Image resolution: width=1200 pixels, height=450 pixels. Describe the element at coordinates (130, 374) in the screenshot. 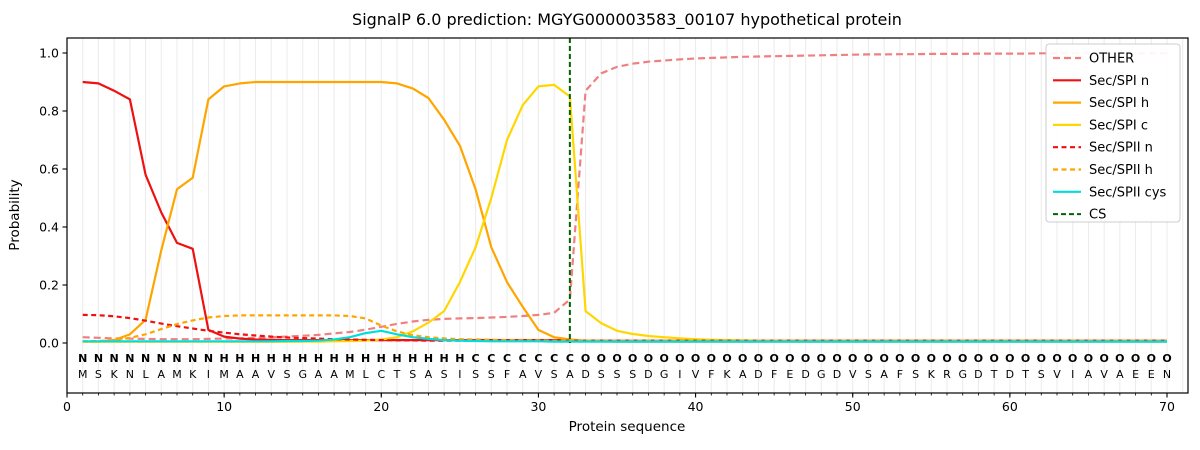

I see `sequence-letter: N` at that location.